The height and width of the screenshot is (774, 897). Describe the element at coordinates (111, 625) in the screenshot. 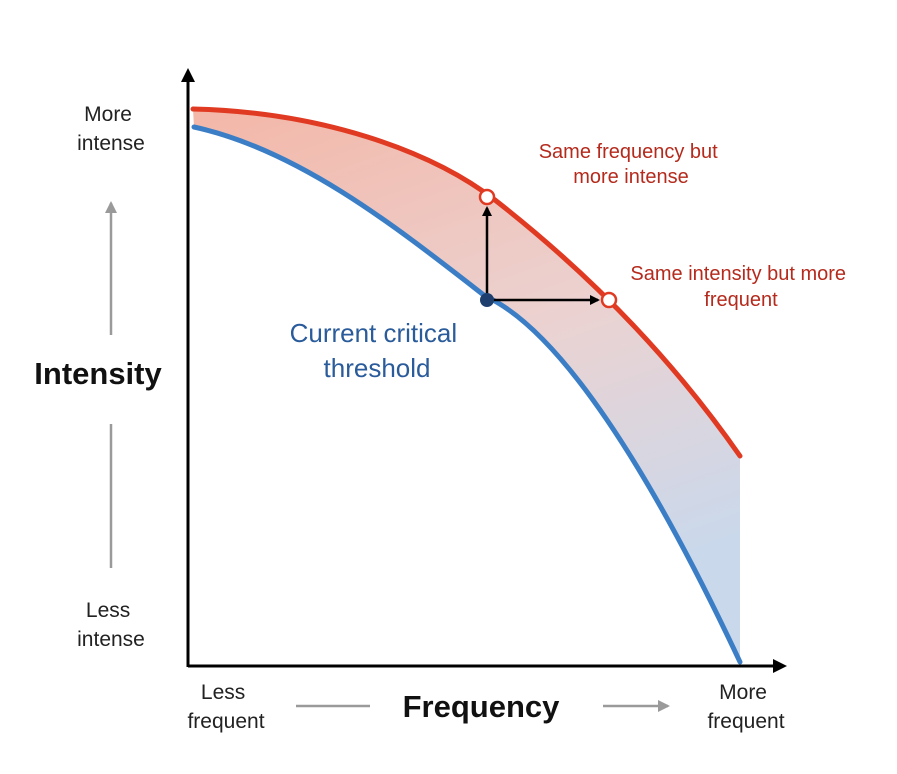

I see `y-bottom-label: Less intense` at that location.